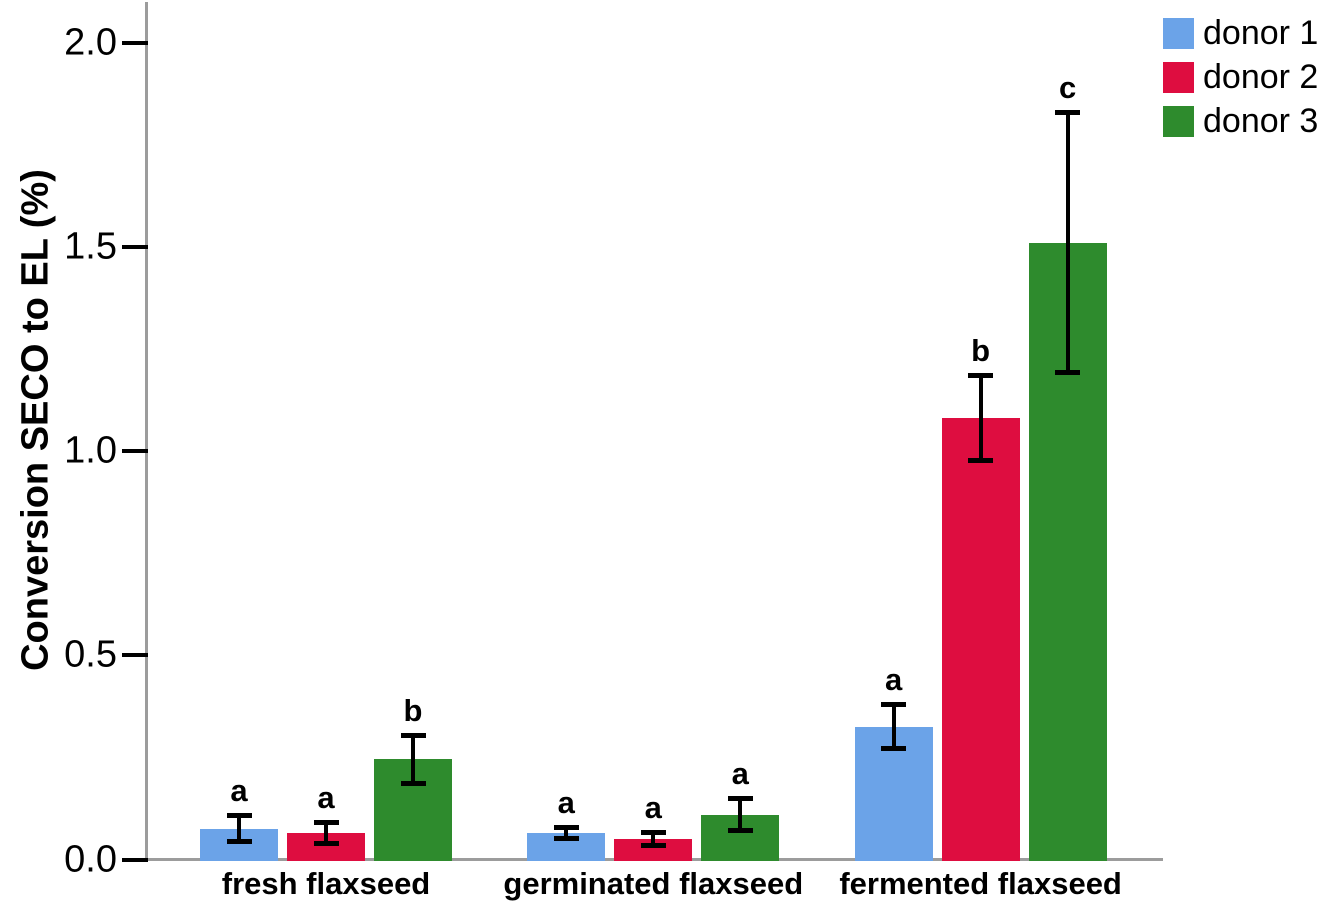  I want to click on y-tick-2.0, so click(135, 42).